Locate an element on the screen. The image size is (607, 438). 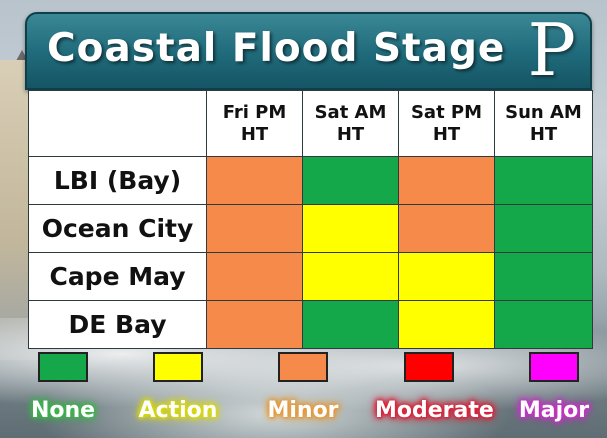
column-header: Sat PM HT is located at coordinates (446, 123).